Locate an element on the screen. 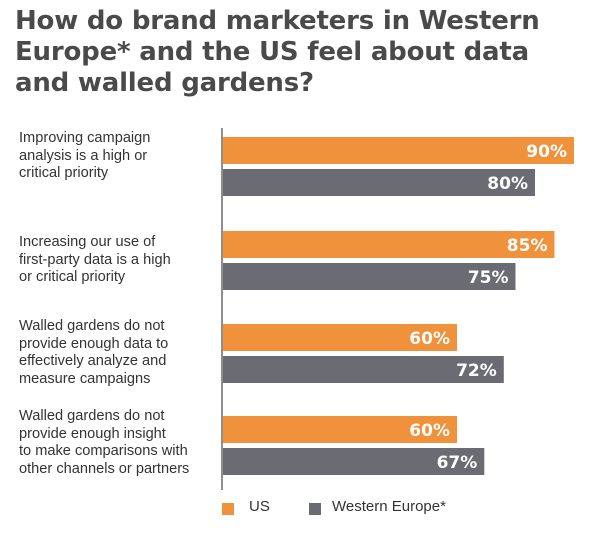  bar-value-label-us-4: 60% is located at coordinates (429, 431).